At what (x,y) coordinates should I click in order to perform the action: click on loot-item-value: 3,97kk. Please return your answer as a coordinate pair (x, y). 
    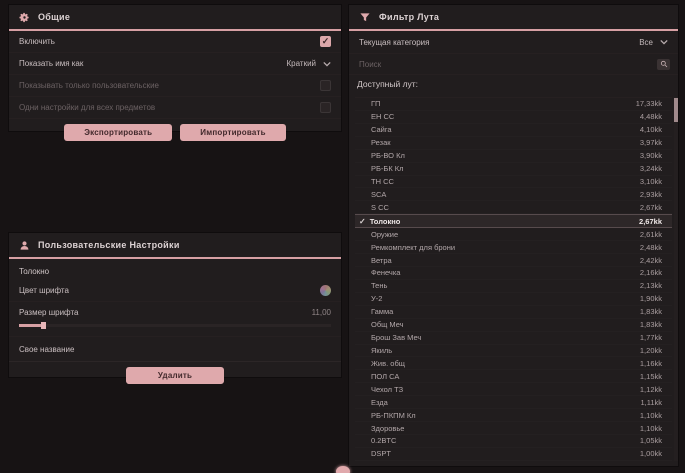
    Looking at the image, I should click on (650, 143).